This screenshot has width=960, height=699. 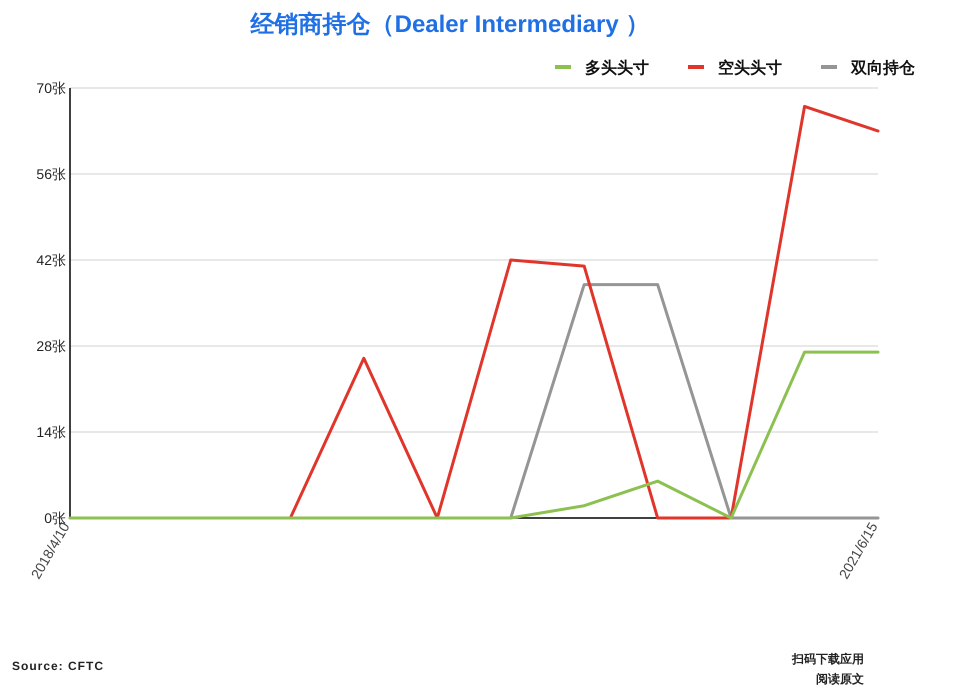 I want to click on y-tick-label: 0张, so click(x=55, y=518).